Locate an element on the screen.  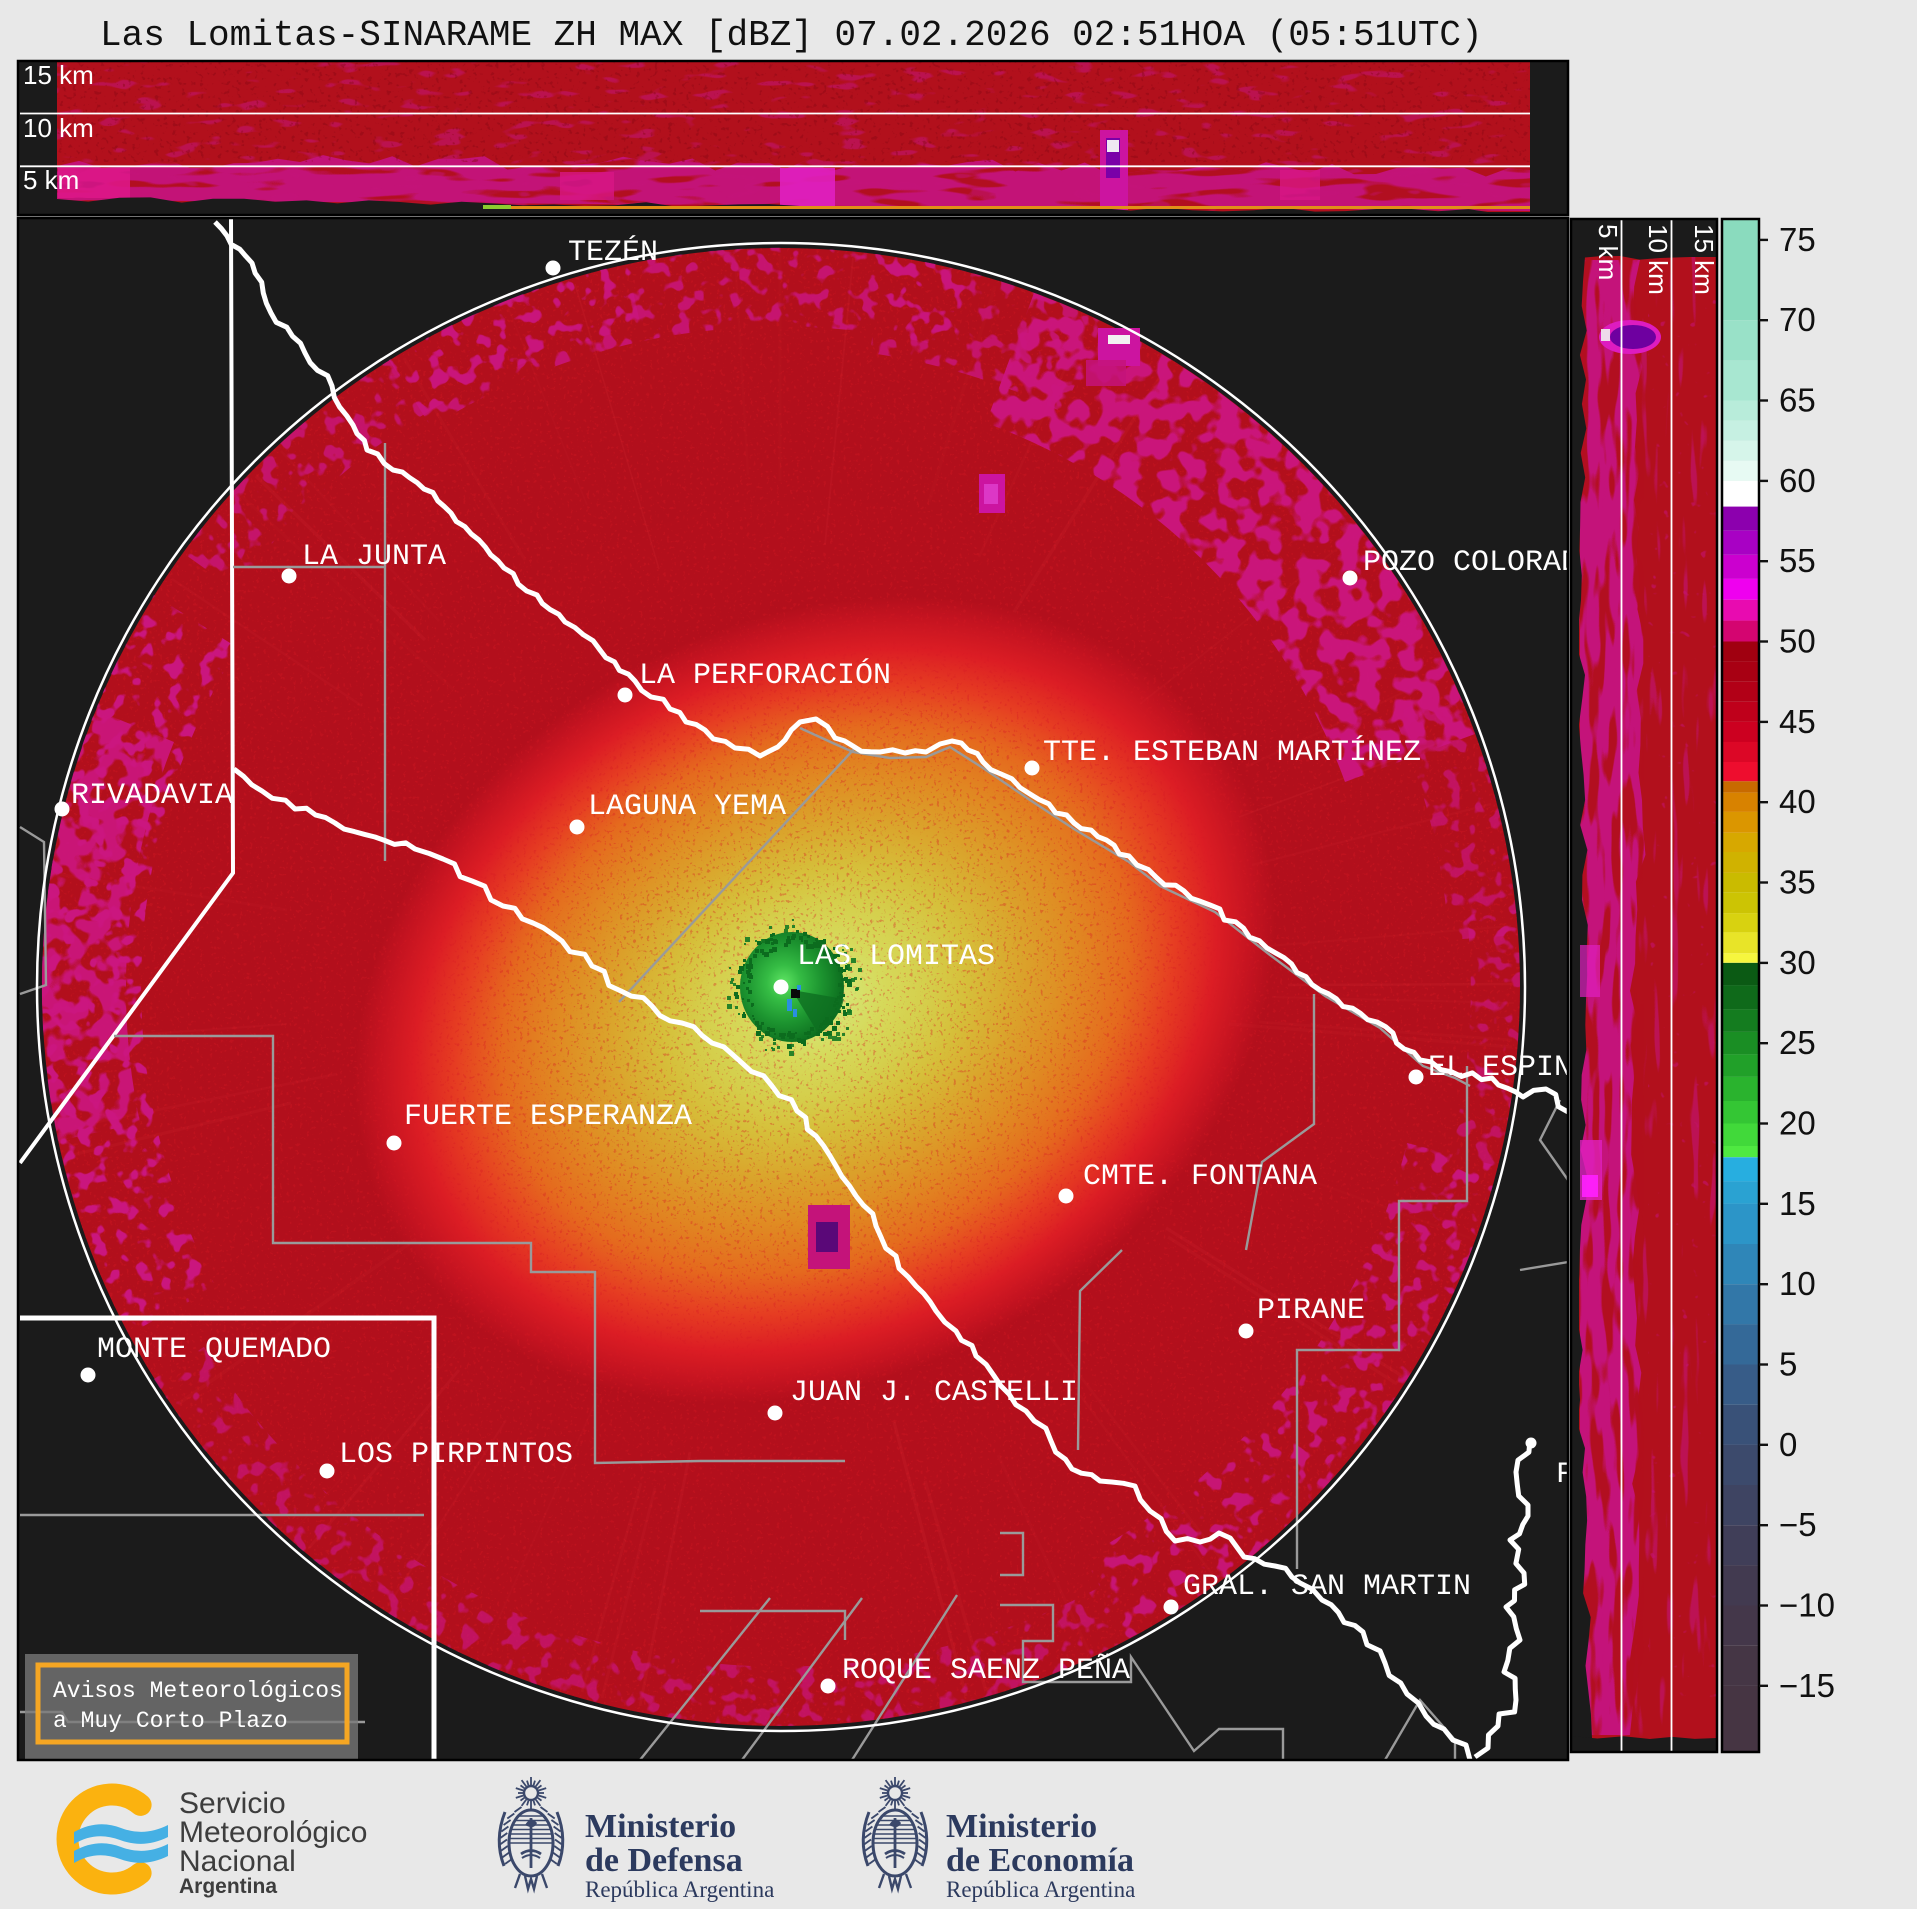
svg-text: a Muy Corto Plazo is located at coordinates (170, 1721).